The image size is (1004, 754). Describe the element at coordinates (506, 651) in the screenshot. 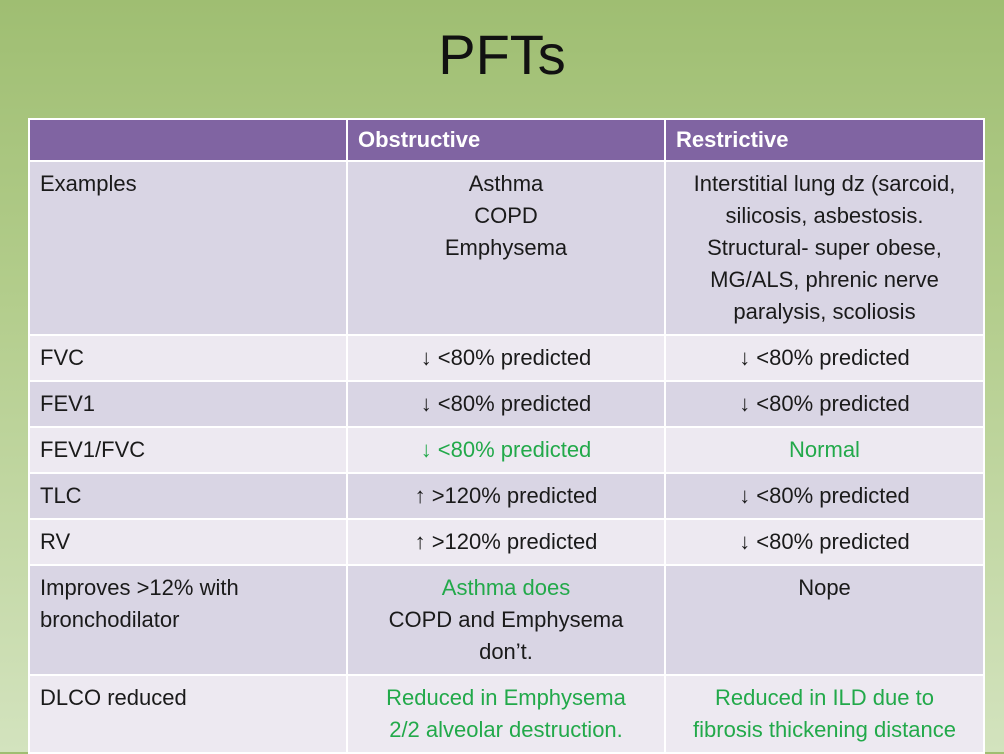

I see `cell-line: don’t.` at that location.